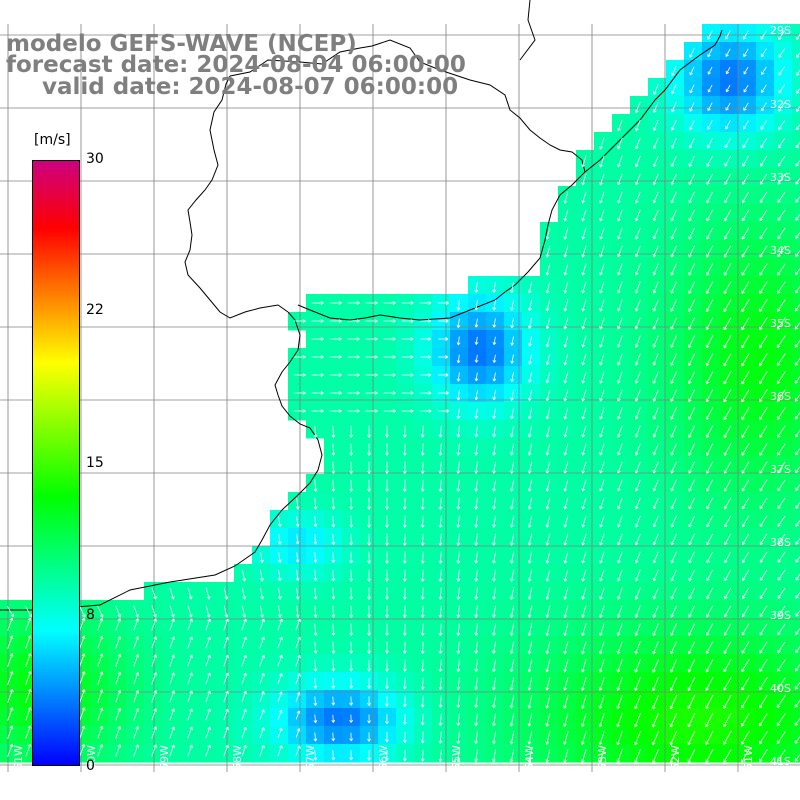 This screenshot has width=800, height=800. What do you see at coordinates (18, 757) in the screenshot?
I see `lon-label: 61W` at bounding box center [18, 757].